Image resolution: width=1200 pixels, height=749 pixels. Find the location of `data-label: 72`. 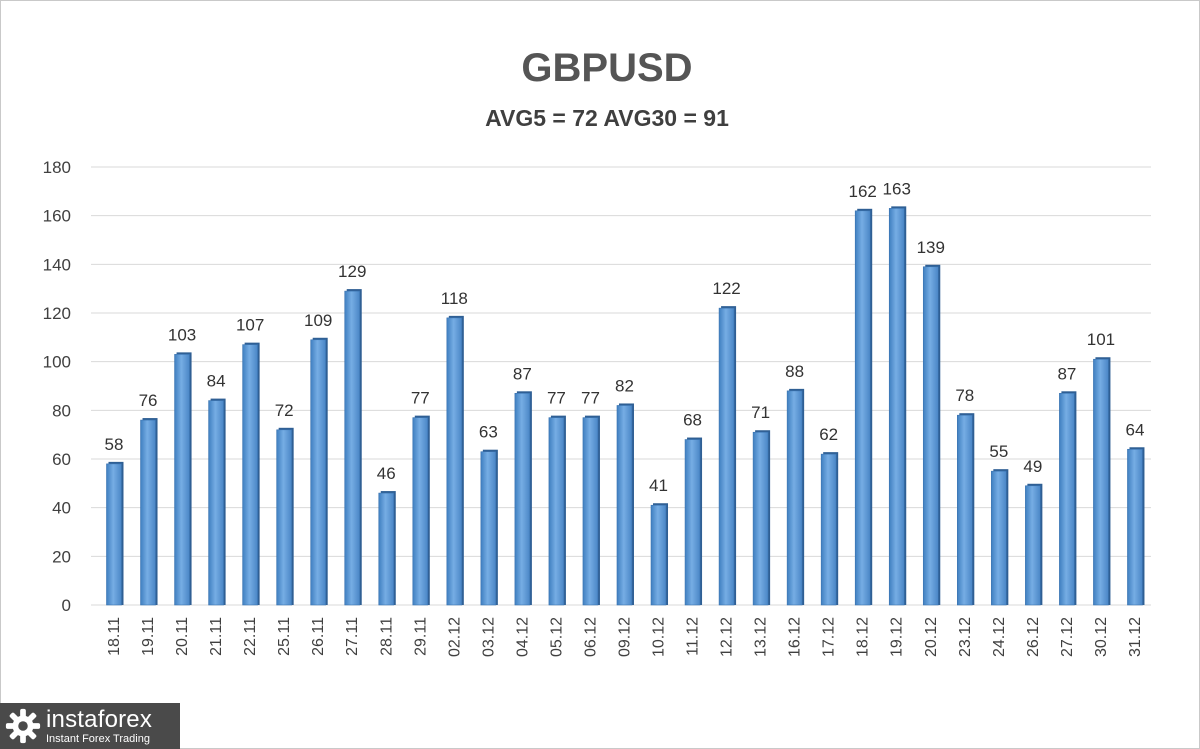

data-label: 72 is located at coordinates (284, 410).